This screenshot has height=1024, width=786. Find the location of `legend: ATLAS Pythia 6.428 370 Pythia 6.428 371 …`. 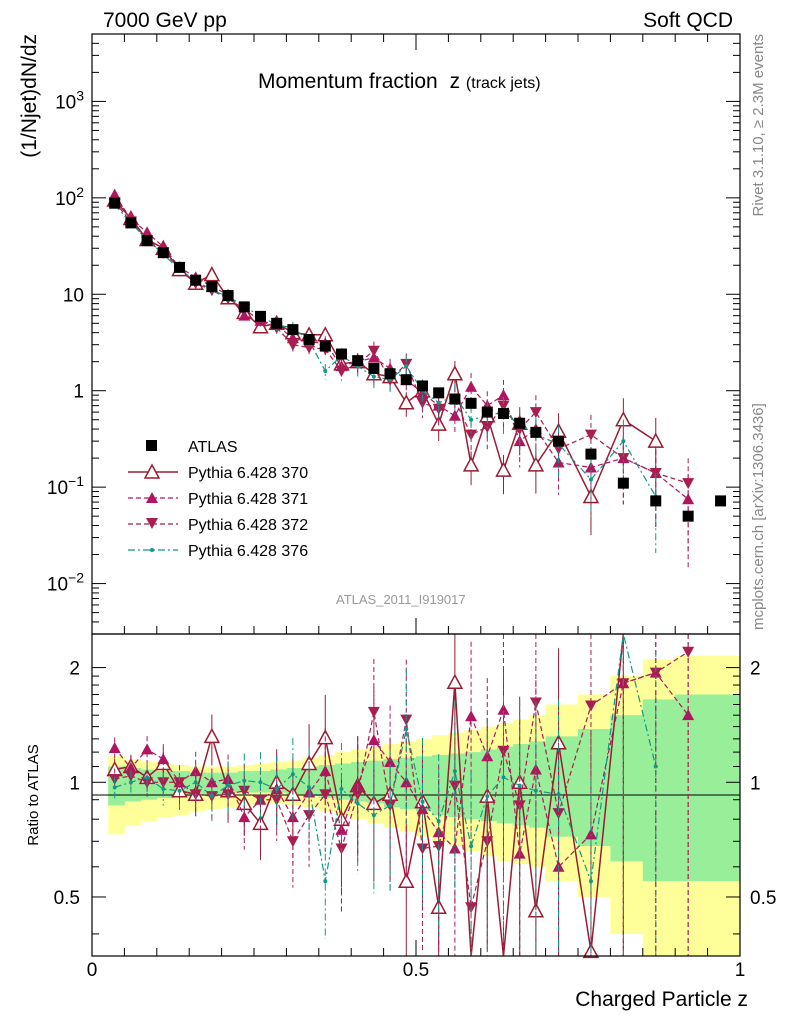

legend: ATLAS Pythia 6.428 370 Pythia 6.428 371 … is located at coordinates (218, 499).